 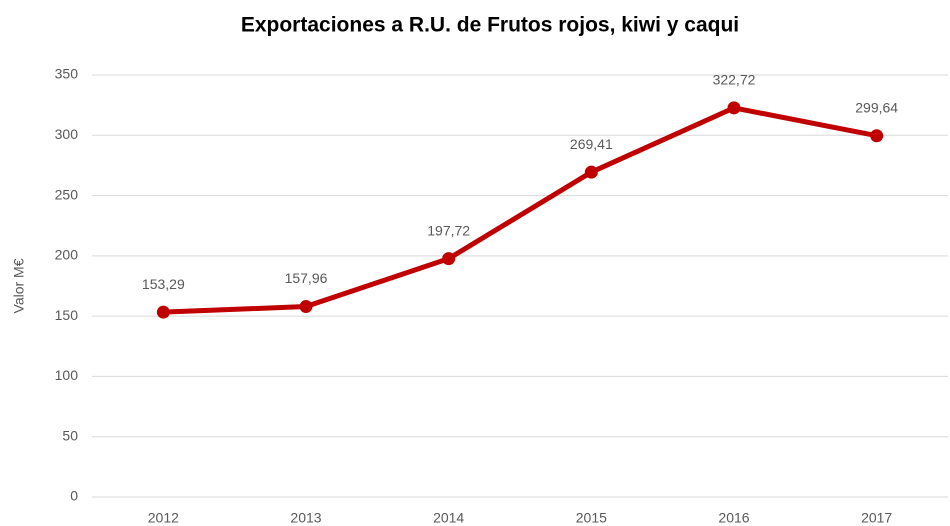 What do you see at coordinates (448, 518) in the screenshot?
I see `x-tick-label: 2014` at bounding box center [448, 518].